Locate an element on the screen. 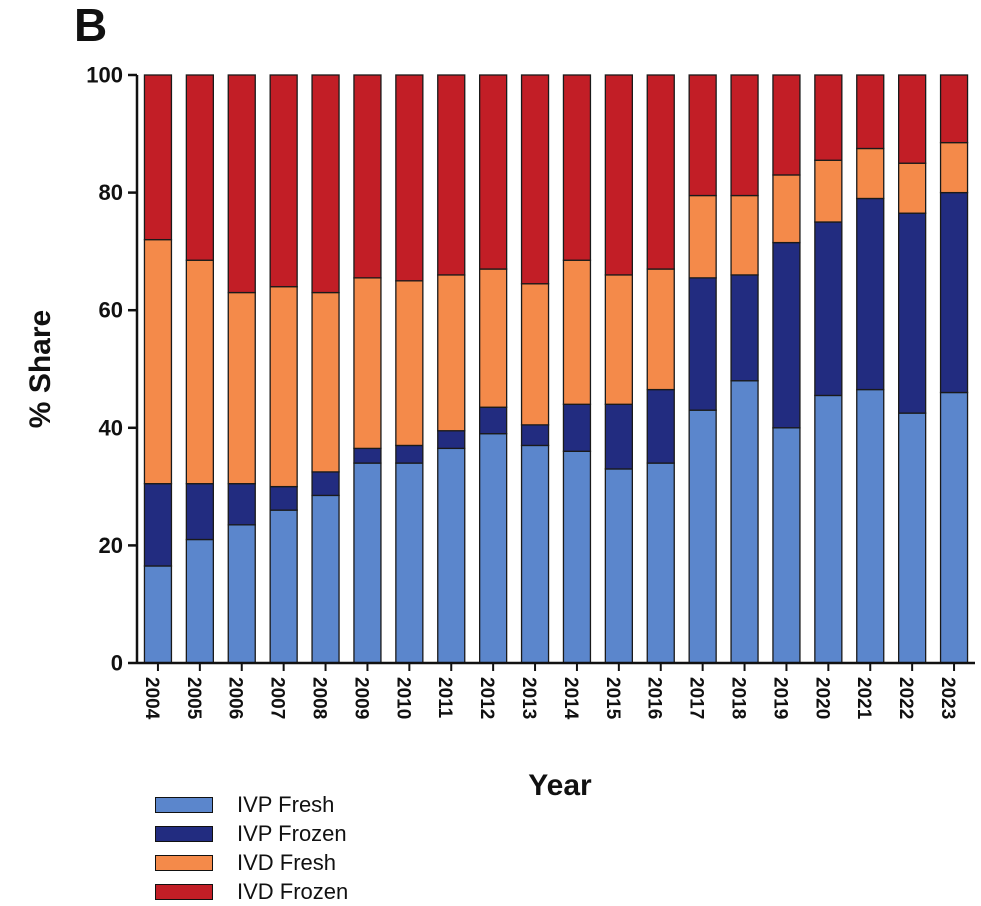 The width and height of the screenshot is (981, 906). bar-segment-ivd-fresh-2011 is located at coordinates (451, 353).